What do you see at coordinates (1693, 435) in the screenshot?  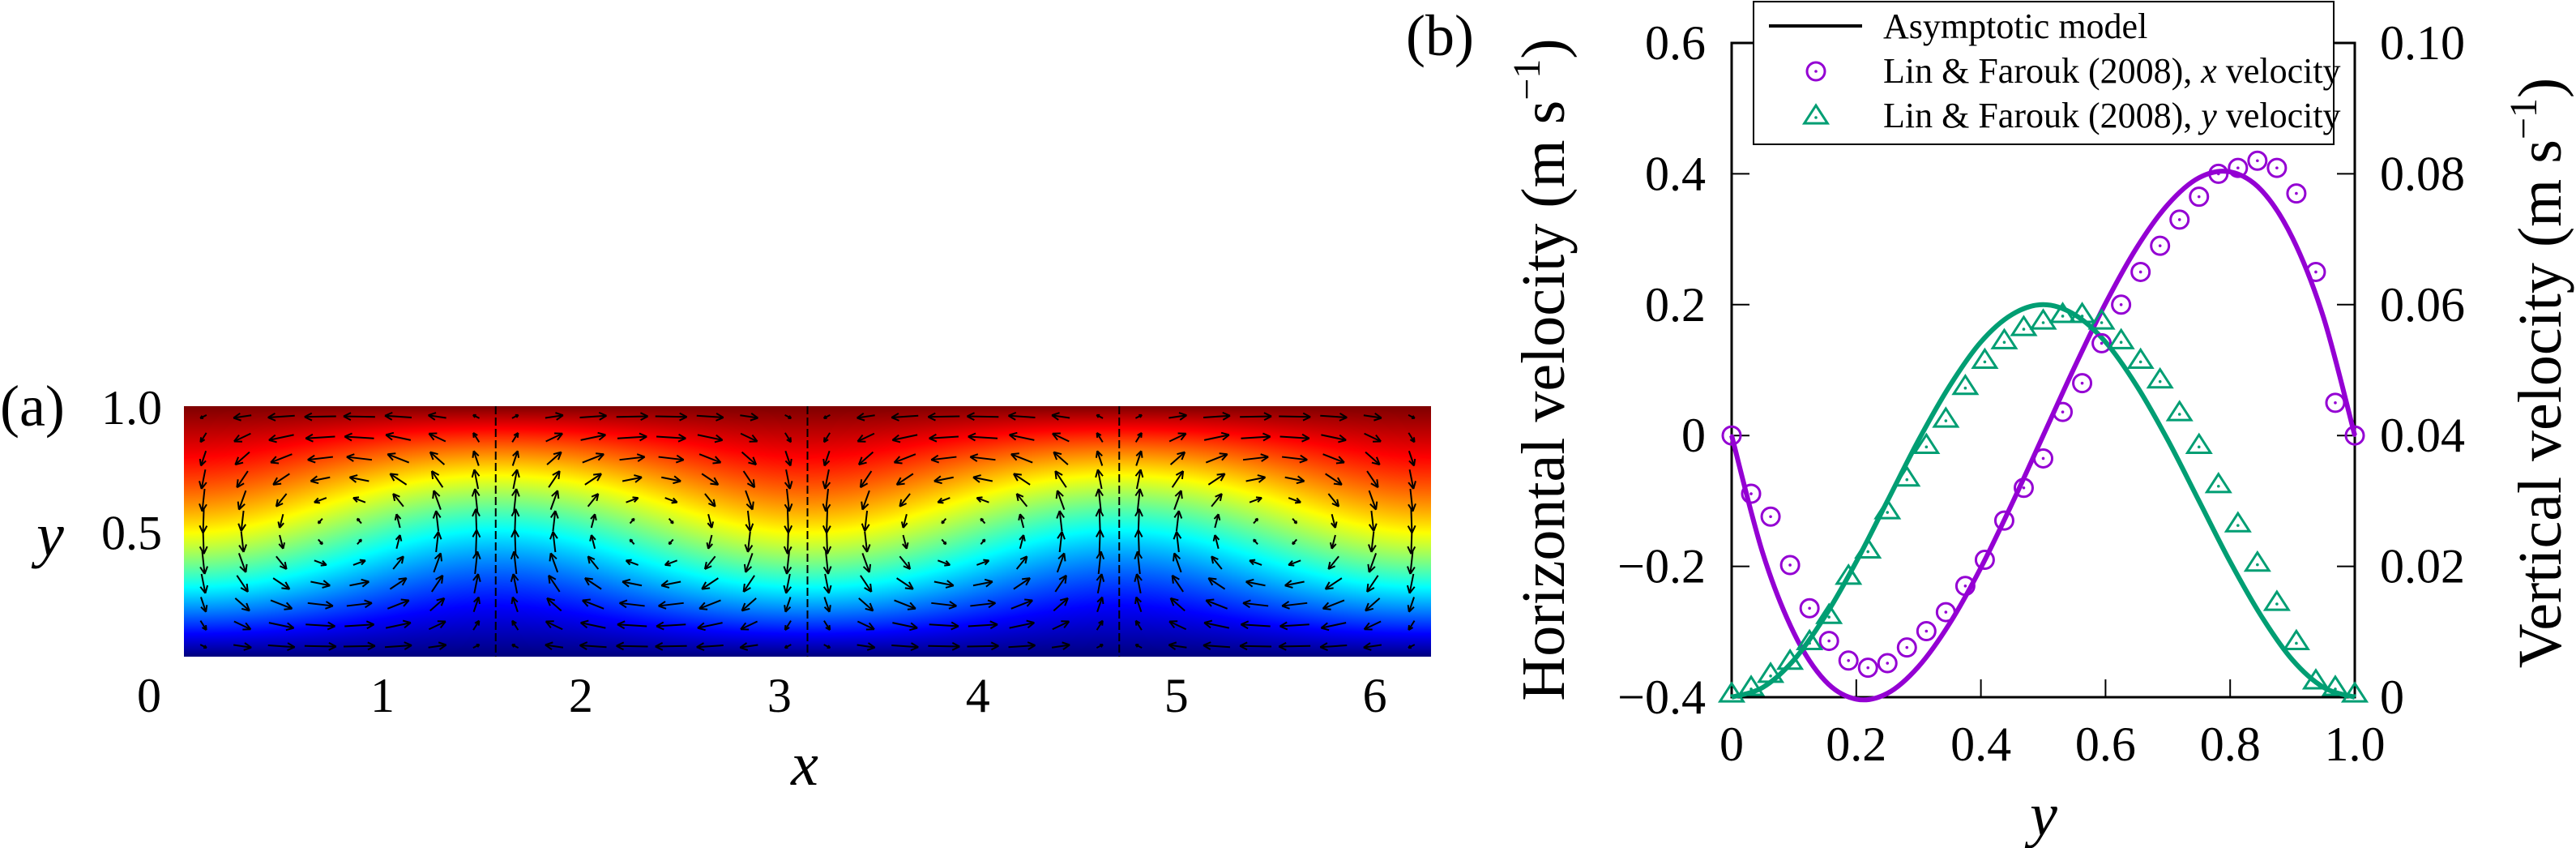 I see `left-y-tick-label: 0` at bounding box center [1693, 435].